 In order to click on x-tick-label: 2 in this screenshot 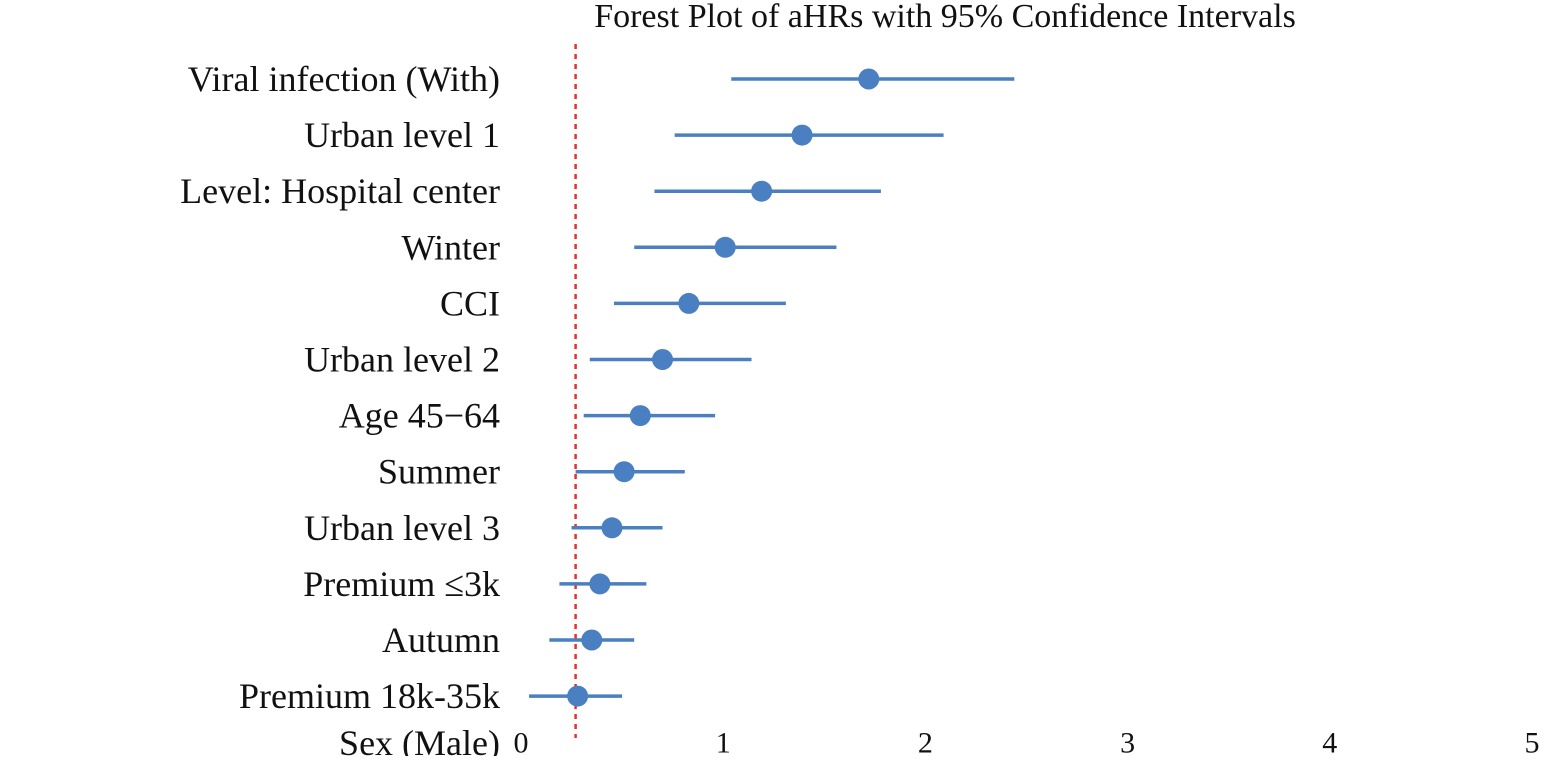, I will do `click(925, 742)`.